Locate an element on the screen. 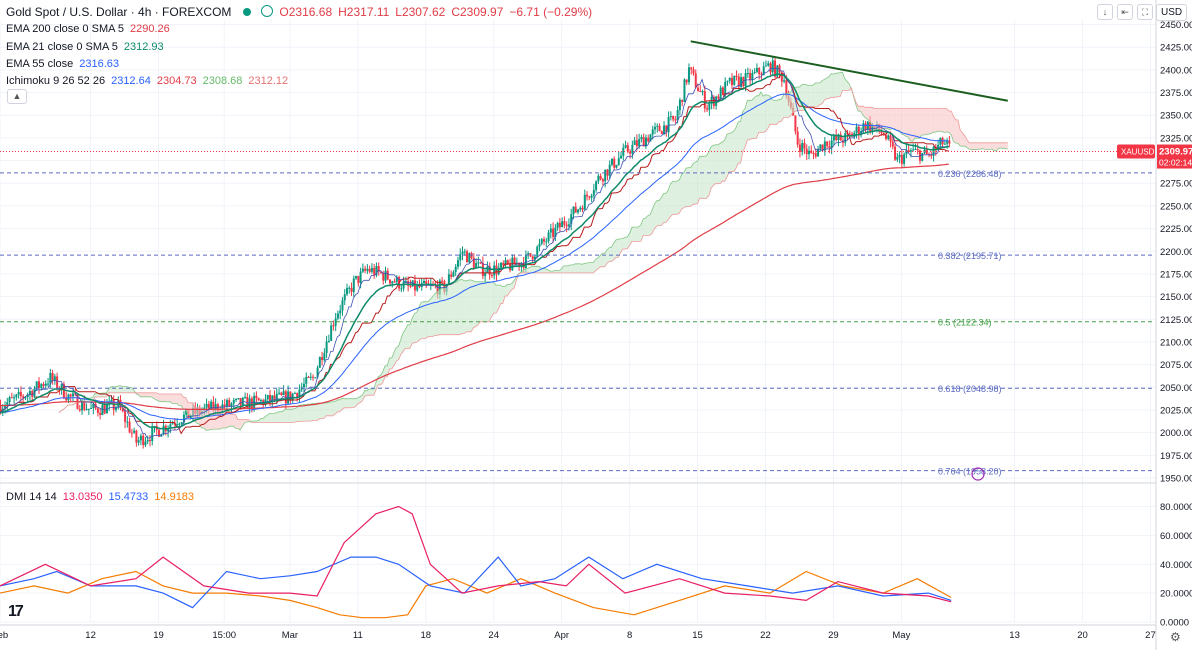 The width and height of the screenshot is (1192, 650). symbol-title: Gold Spot / U.S. Dollar · 4h · FOREXCOM is located at coordinates (119, 12).